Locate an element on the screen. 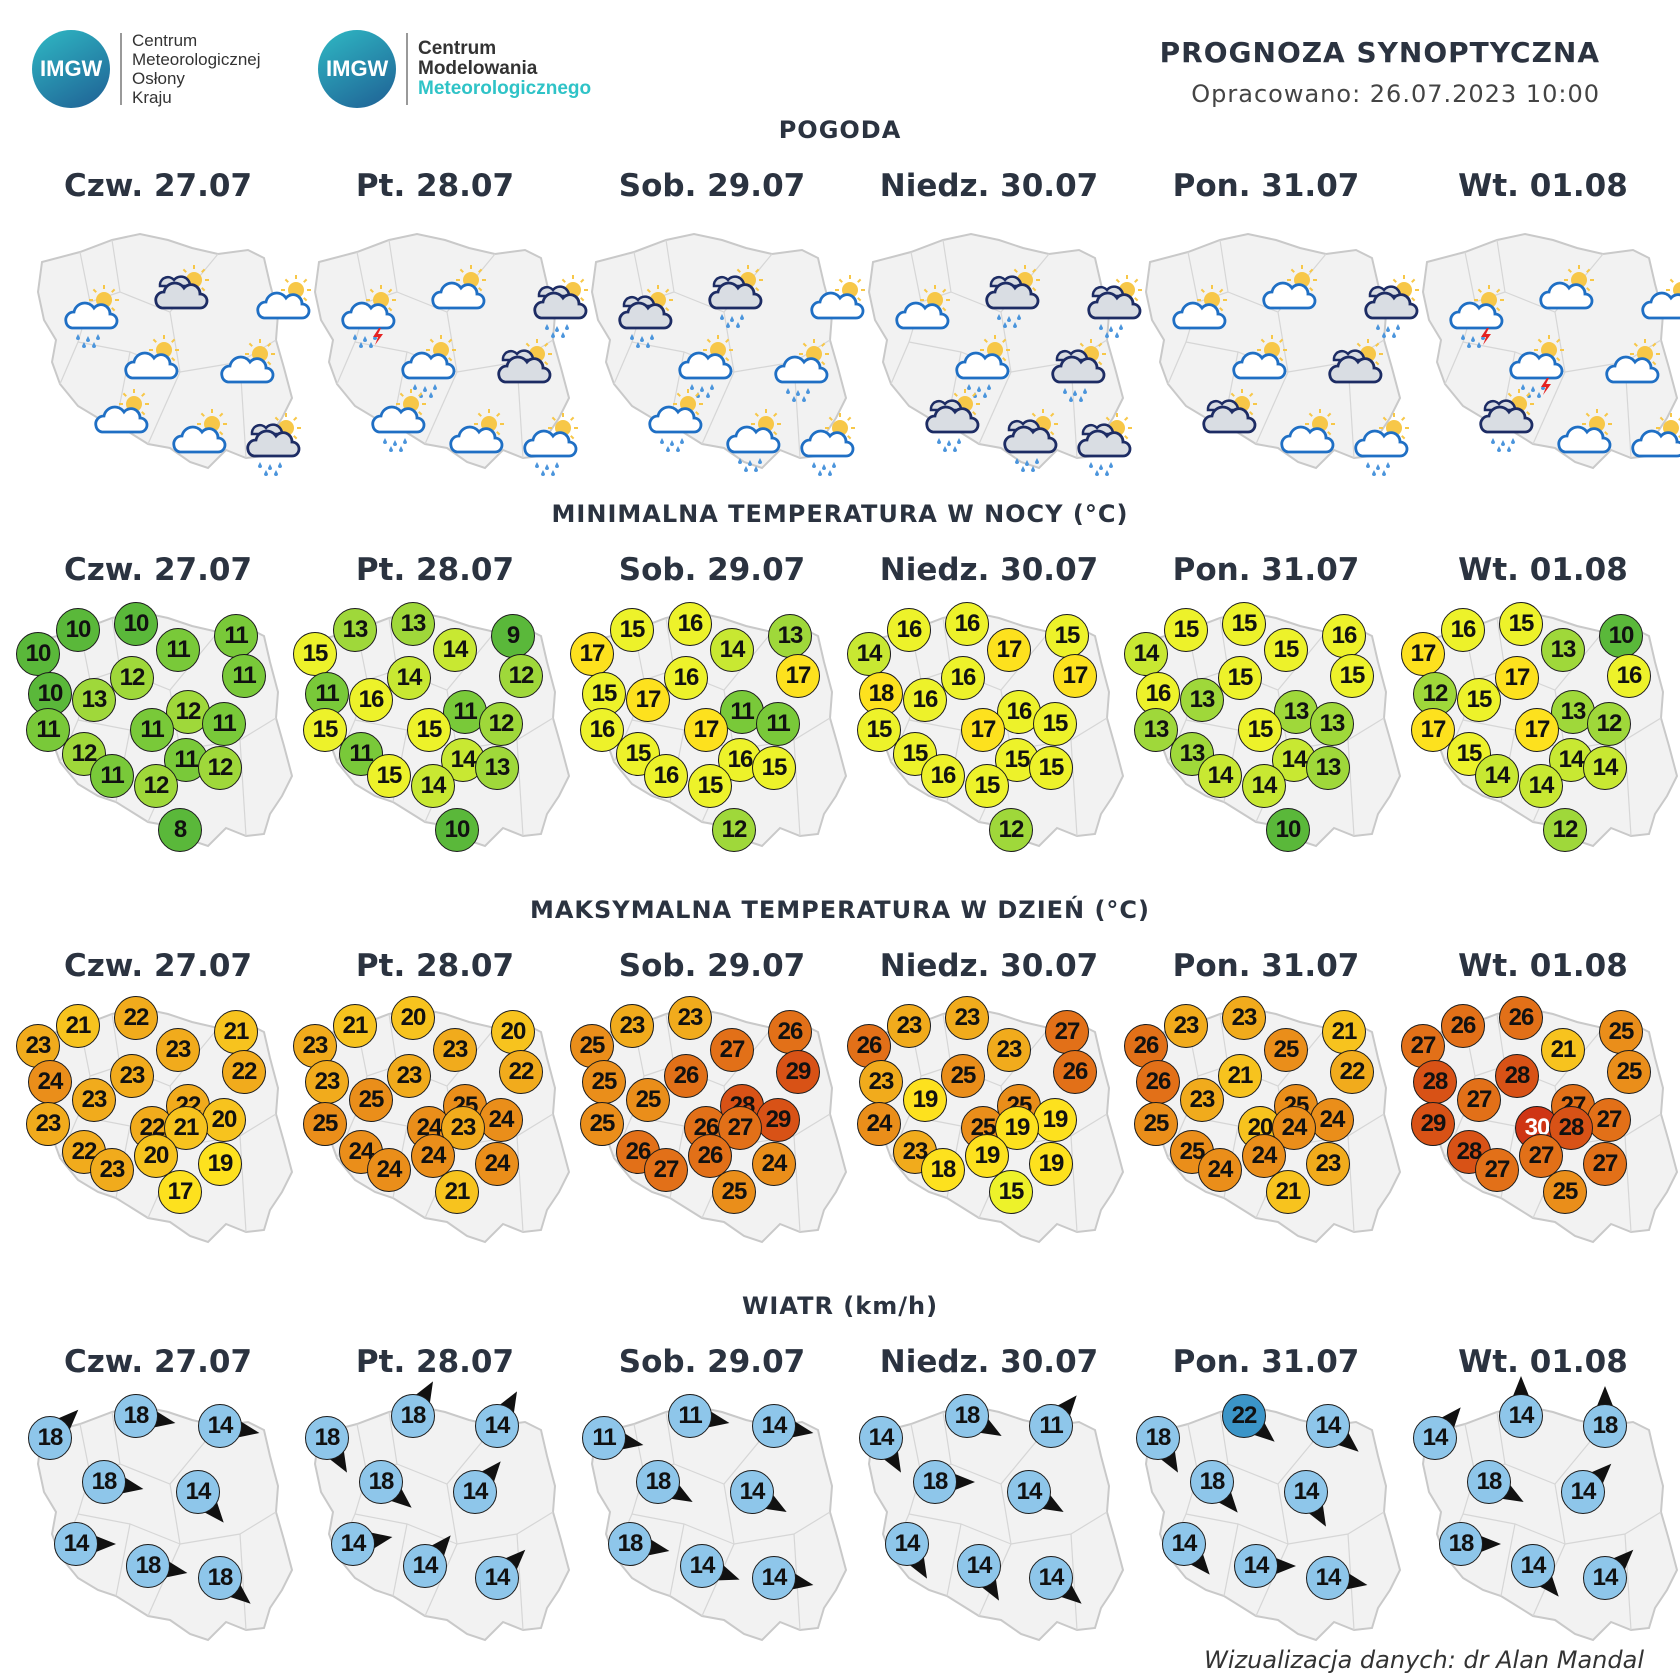 The height and width of the screenshot is (1680, 1680). tmin-map: 17 16 15 10 13 16 12 17 13 17 15 17 12 15 14 14 14 14 12 is located at coordinates (1540, 730).